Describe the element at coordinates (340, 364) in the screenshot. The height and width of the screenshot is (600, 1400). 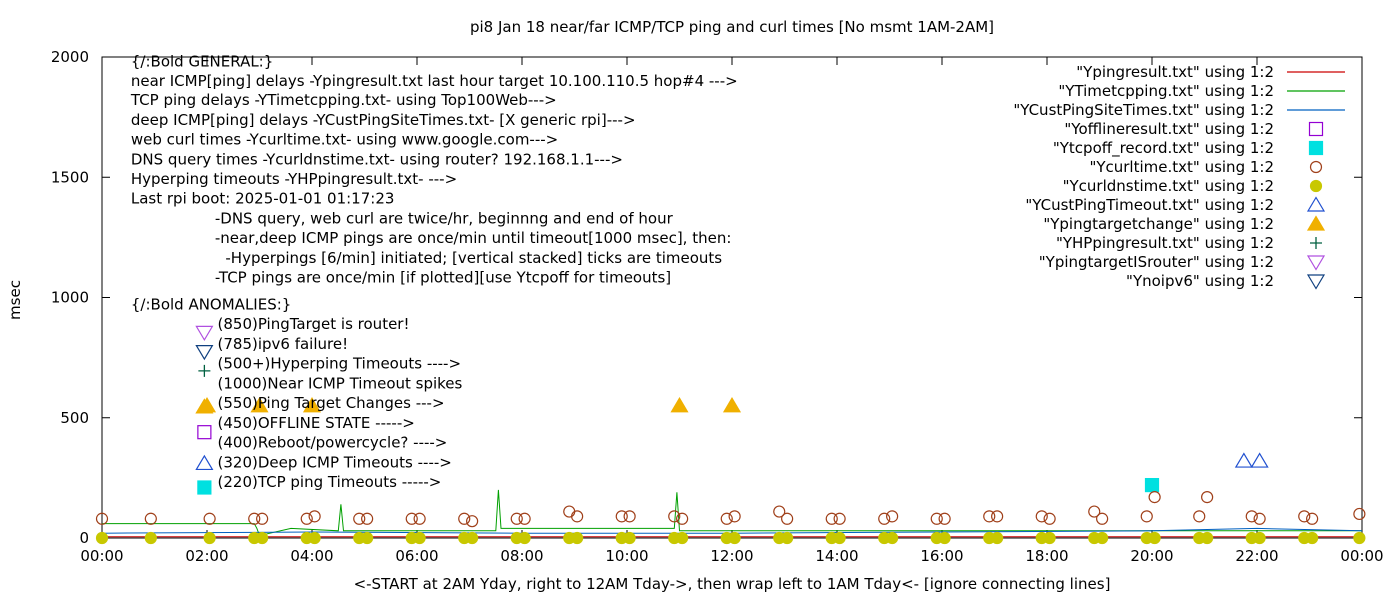
I see `annotation-text: (500+)Hyperping Timeouts ---->` at that location.